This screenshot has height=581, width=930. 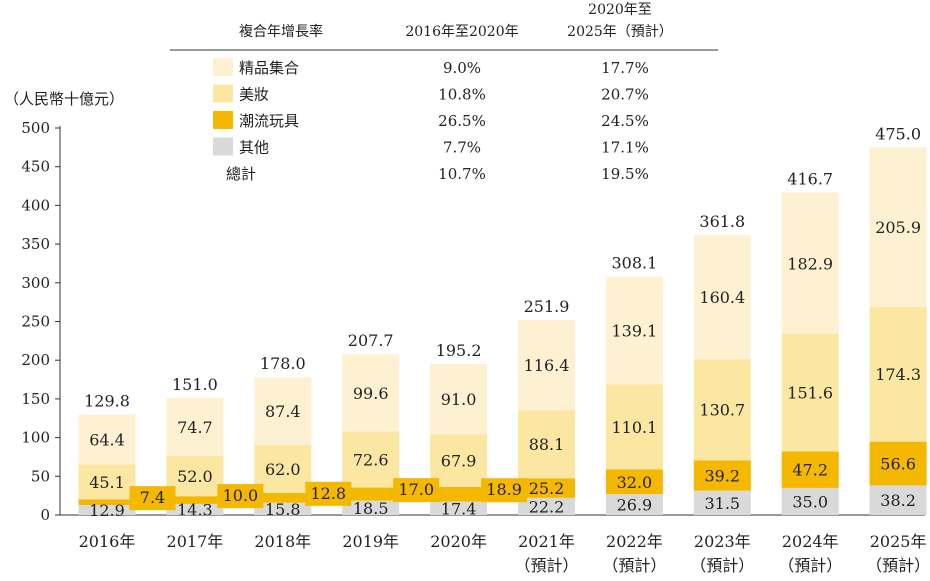 What do you see at coordinates (810, 541) in the screenshot?
I see `x-tick-label: 2024年` at bounding box center [810, 541].